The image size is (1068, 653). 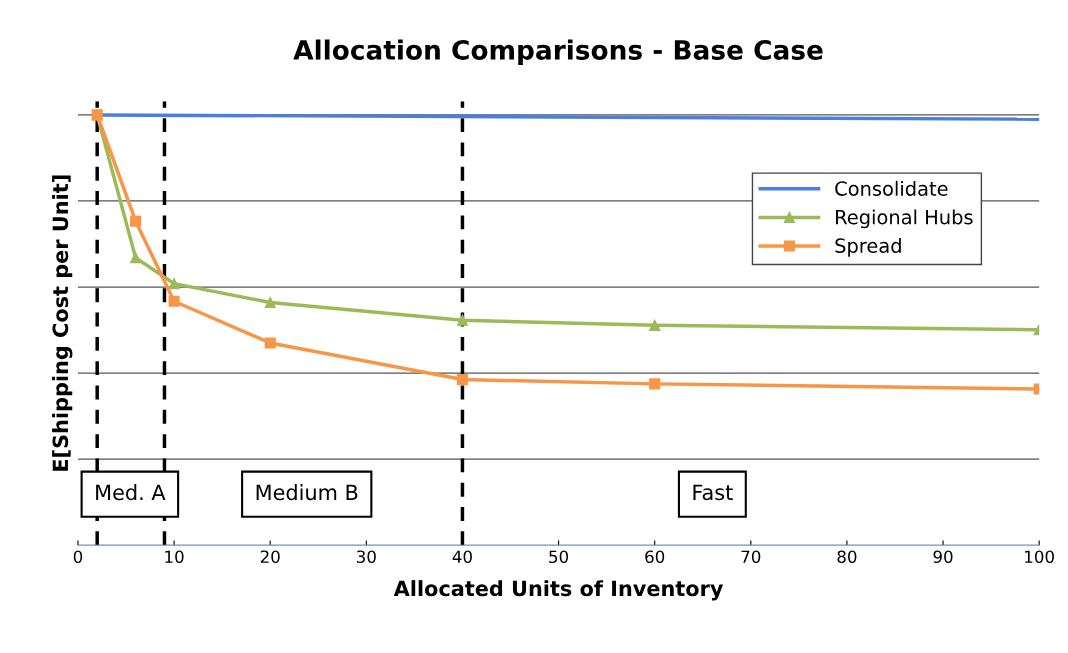 What do you see at coordinates (751, 557) in the screenshot?
I see `x-tick-label: 70` at bounding box center [751, 557].